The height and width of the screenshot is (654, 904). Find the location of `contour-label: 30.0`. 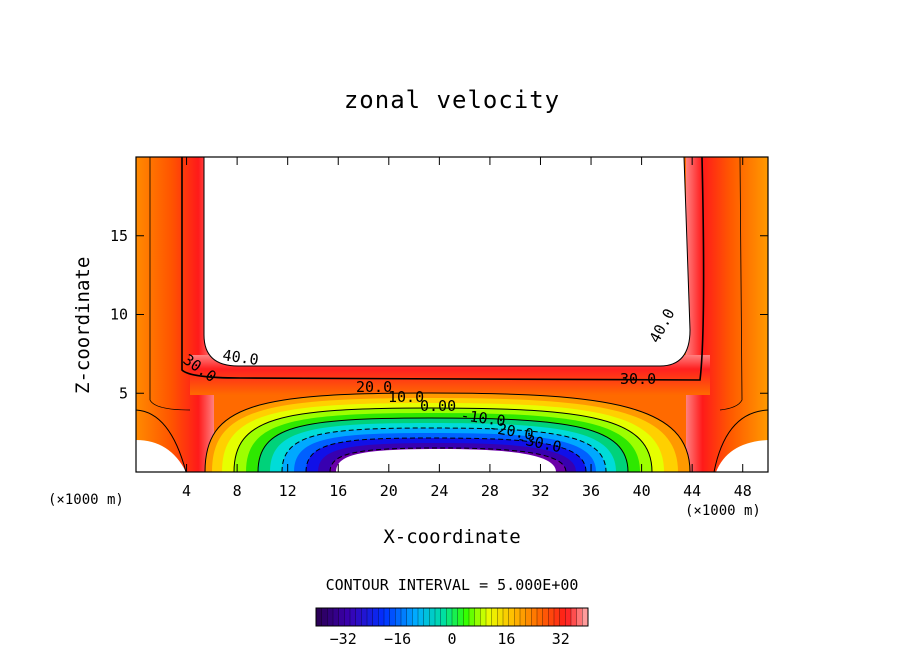

contour-label: 30.0 is located at coordinates (638, 379).